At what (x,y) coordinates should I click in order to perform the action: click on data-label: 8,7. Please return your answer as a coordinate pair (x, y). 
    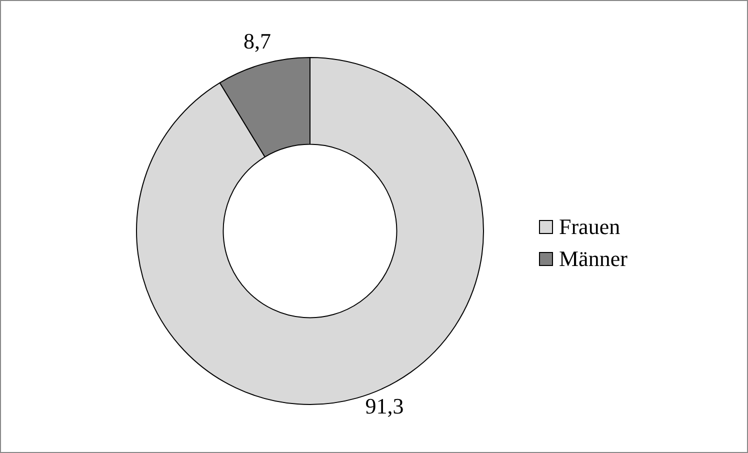
    Looking at the image, I should click on (257, 41).